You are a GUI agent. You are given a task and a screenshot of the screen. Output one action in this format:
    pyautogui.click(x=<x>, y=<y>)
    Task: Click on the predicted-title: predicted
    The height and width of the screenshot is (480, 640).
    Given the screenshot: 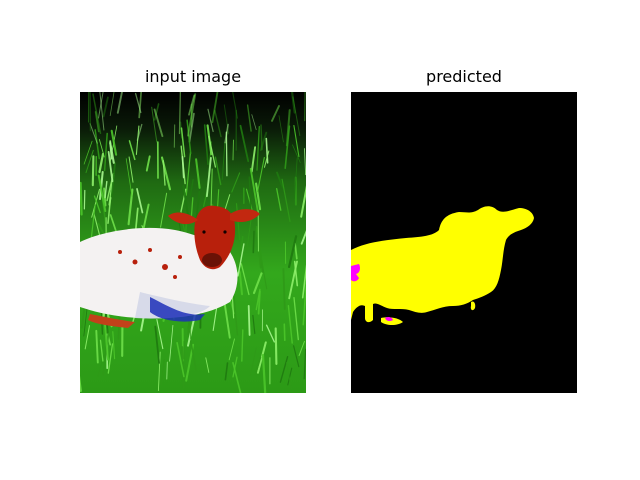 What is the action you would take?
    pyautogui.click(x=464, y=76)
    